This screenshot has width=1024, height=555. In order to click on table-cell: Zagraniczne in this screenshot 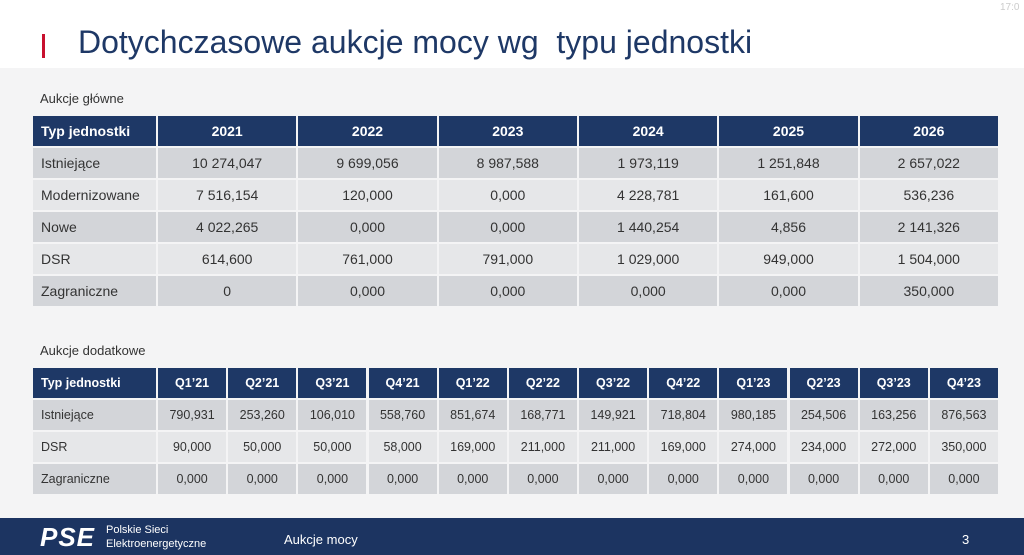, I will do `click(95, 292)`.